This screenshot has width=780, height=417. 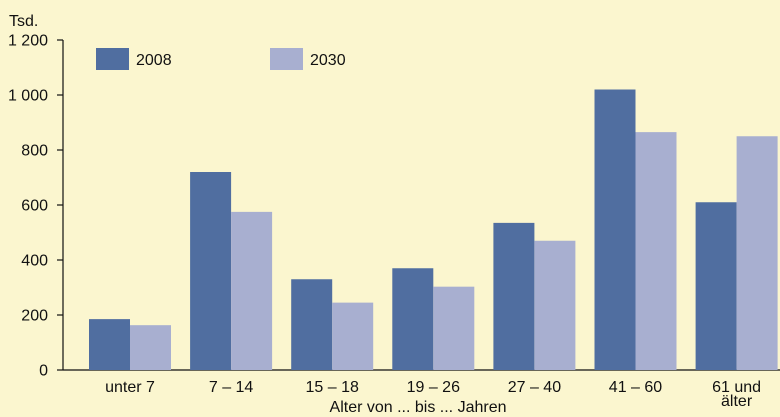 What do you see at coordinates (130, 387) in the screenshot?
I see `x-tick-label: unter 7` at bounding box center [130, 387].